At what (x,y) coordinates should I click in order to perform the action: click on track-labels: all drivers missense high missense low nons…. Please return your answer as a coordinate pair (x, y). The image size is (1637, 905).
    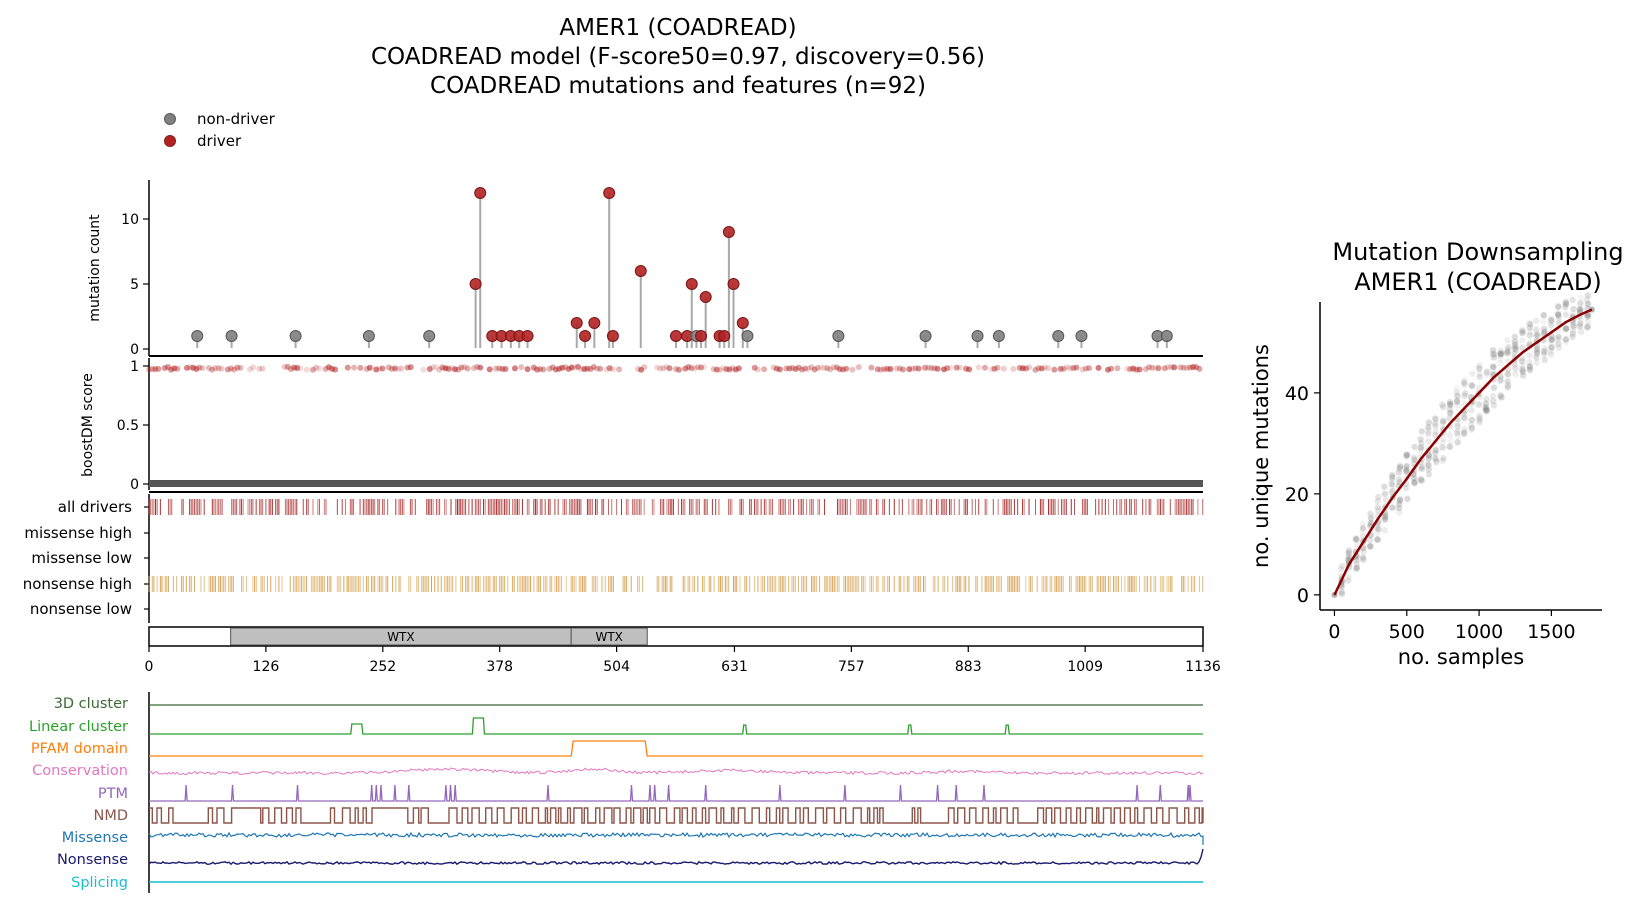
    Looking at the image, I should click on (86, 558).